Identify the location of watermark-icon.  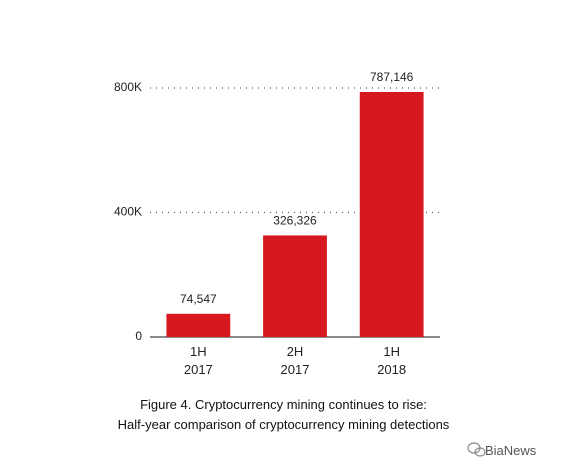
(476, 449).